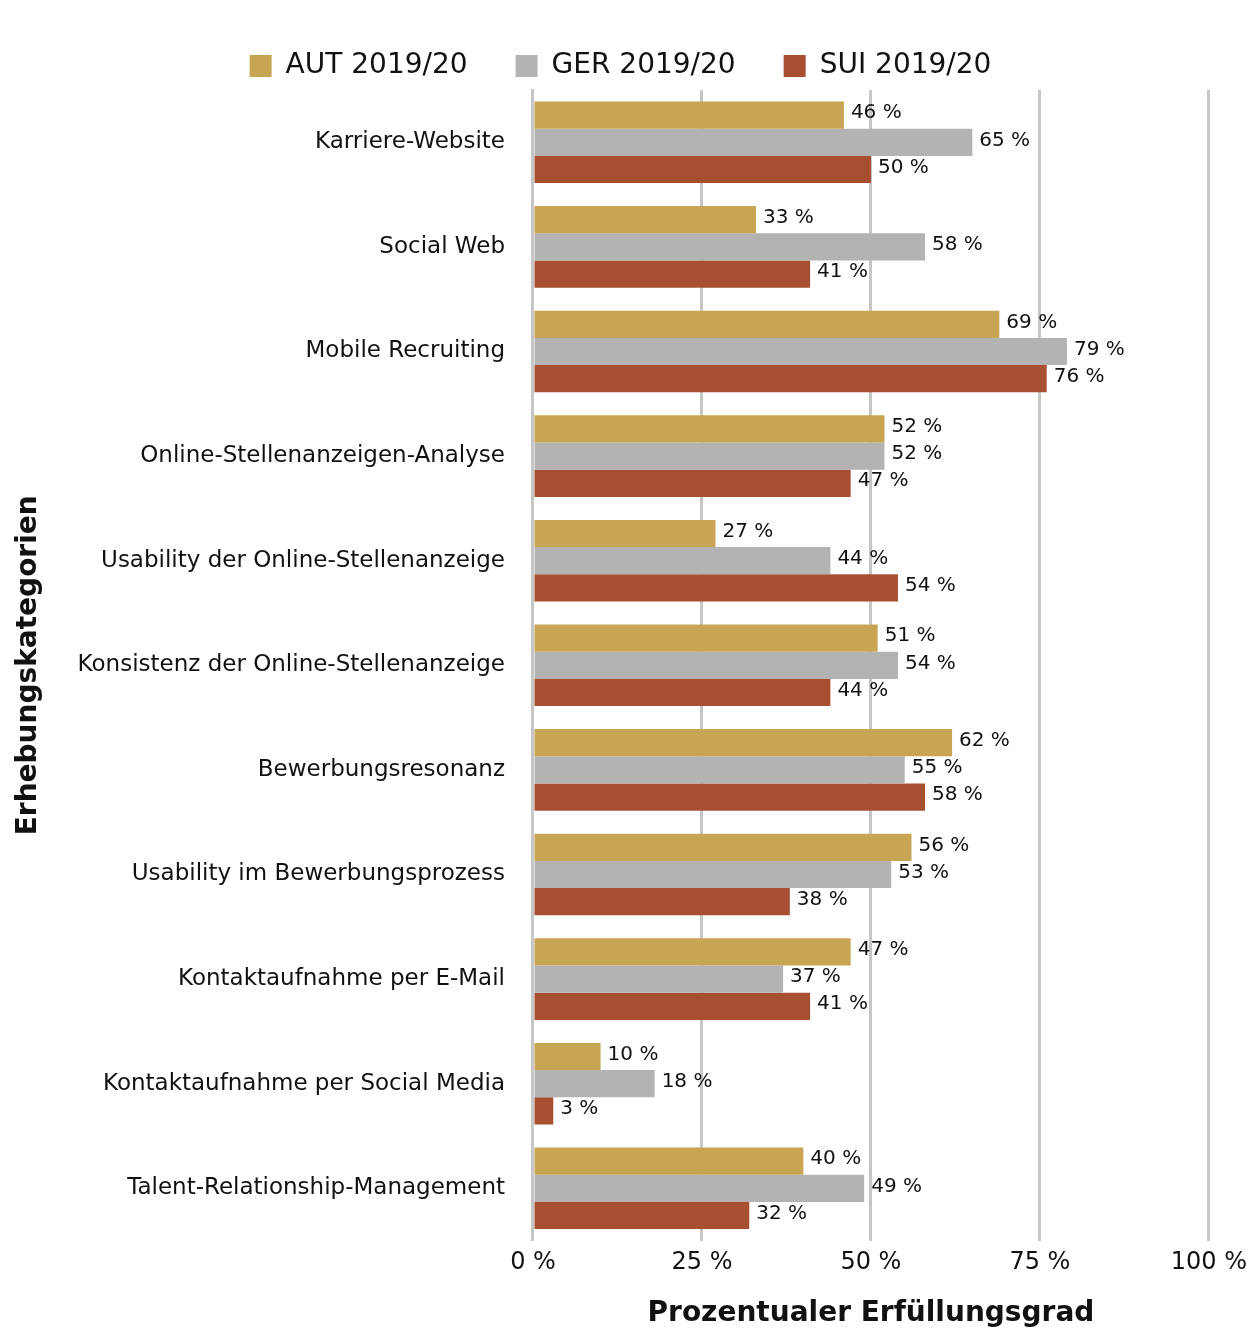 Image resolution: width=1255 pixels, height=1343 pixels. Describe the element at coordinates (896, 1184) in the screenshot. I see `data-label: 49 %` at that location.